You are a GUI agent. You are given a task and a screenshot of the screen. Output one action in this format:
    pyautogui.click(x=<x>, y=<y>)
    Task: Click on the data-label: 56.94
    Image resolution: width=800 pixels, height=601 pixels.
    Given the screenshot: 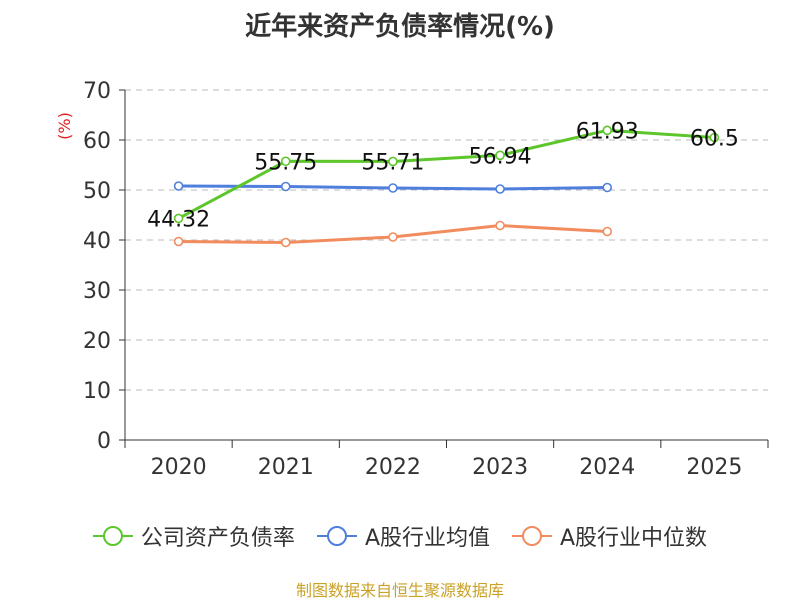 What is the action you would take?
    pyautogui.click(x=500, y=156)
    